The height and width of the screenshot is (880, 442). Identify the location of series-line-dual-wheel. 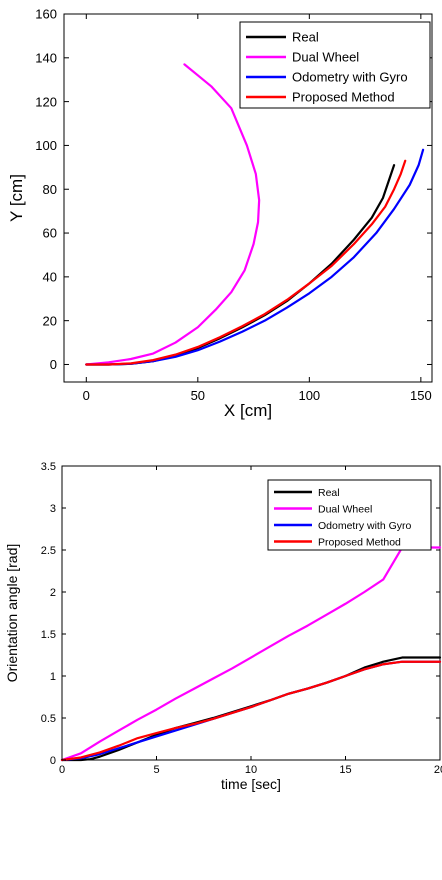
(173, 214).